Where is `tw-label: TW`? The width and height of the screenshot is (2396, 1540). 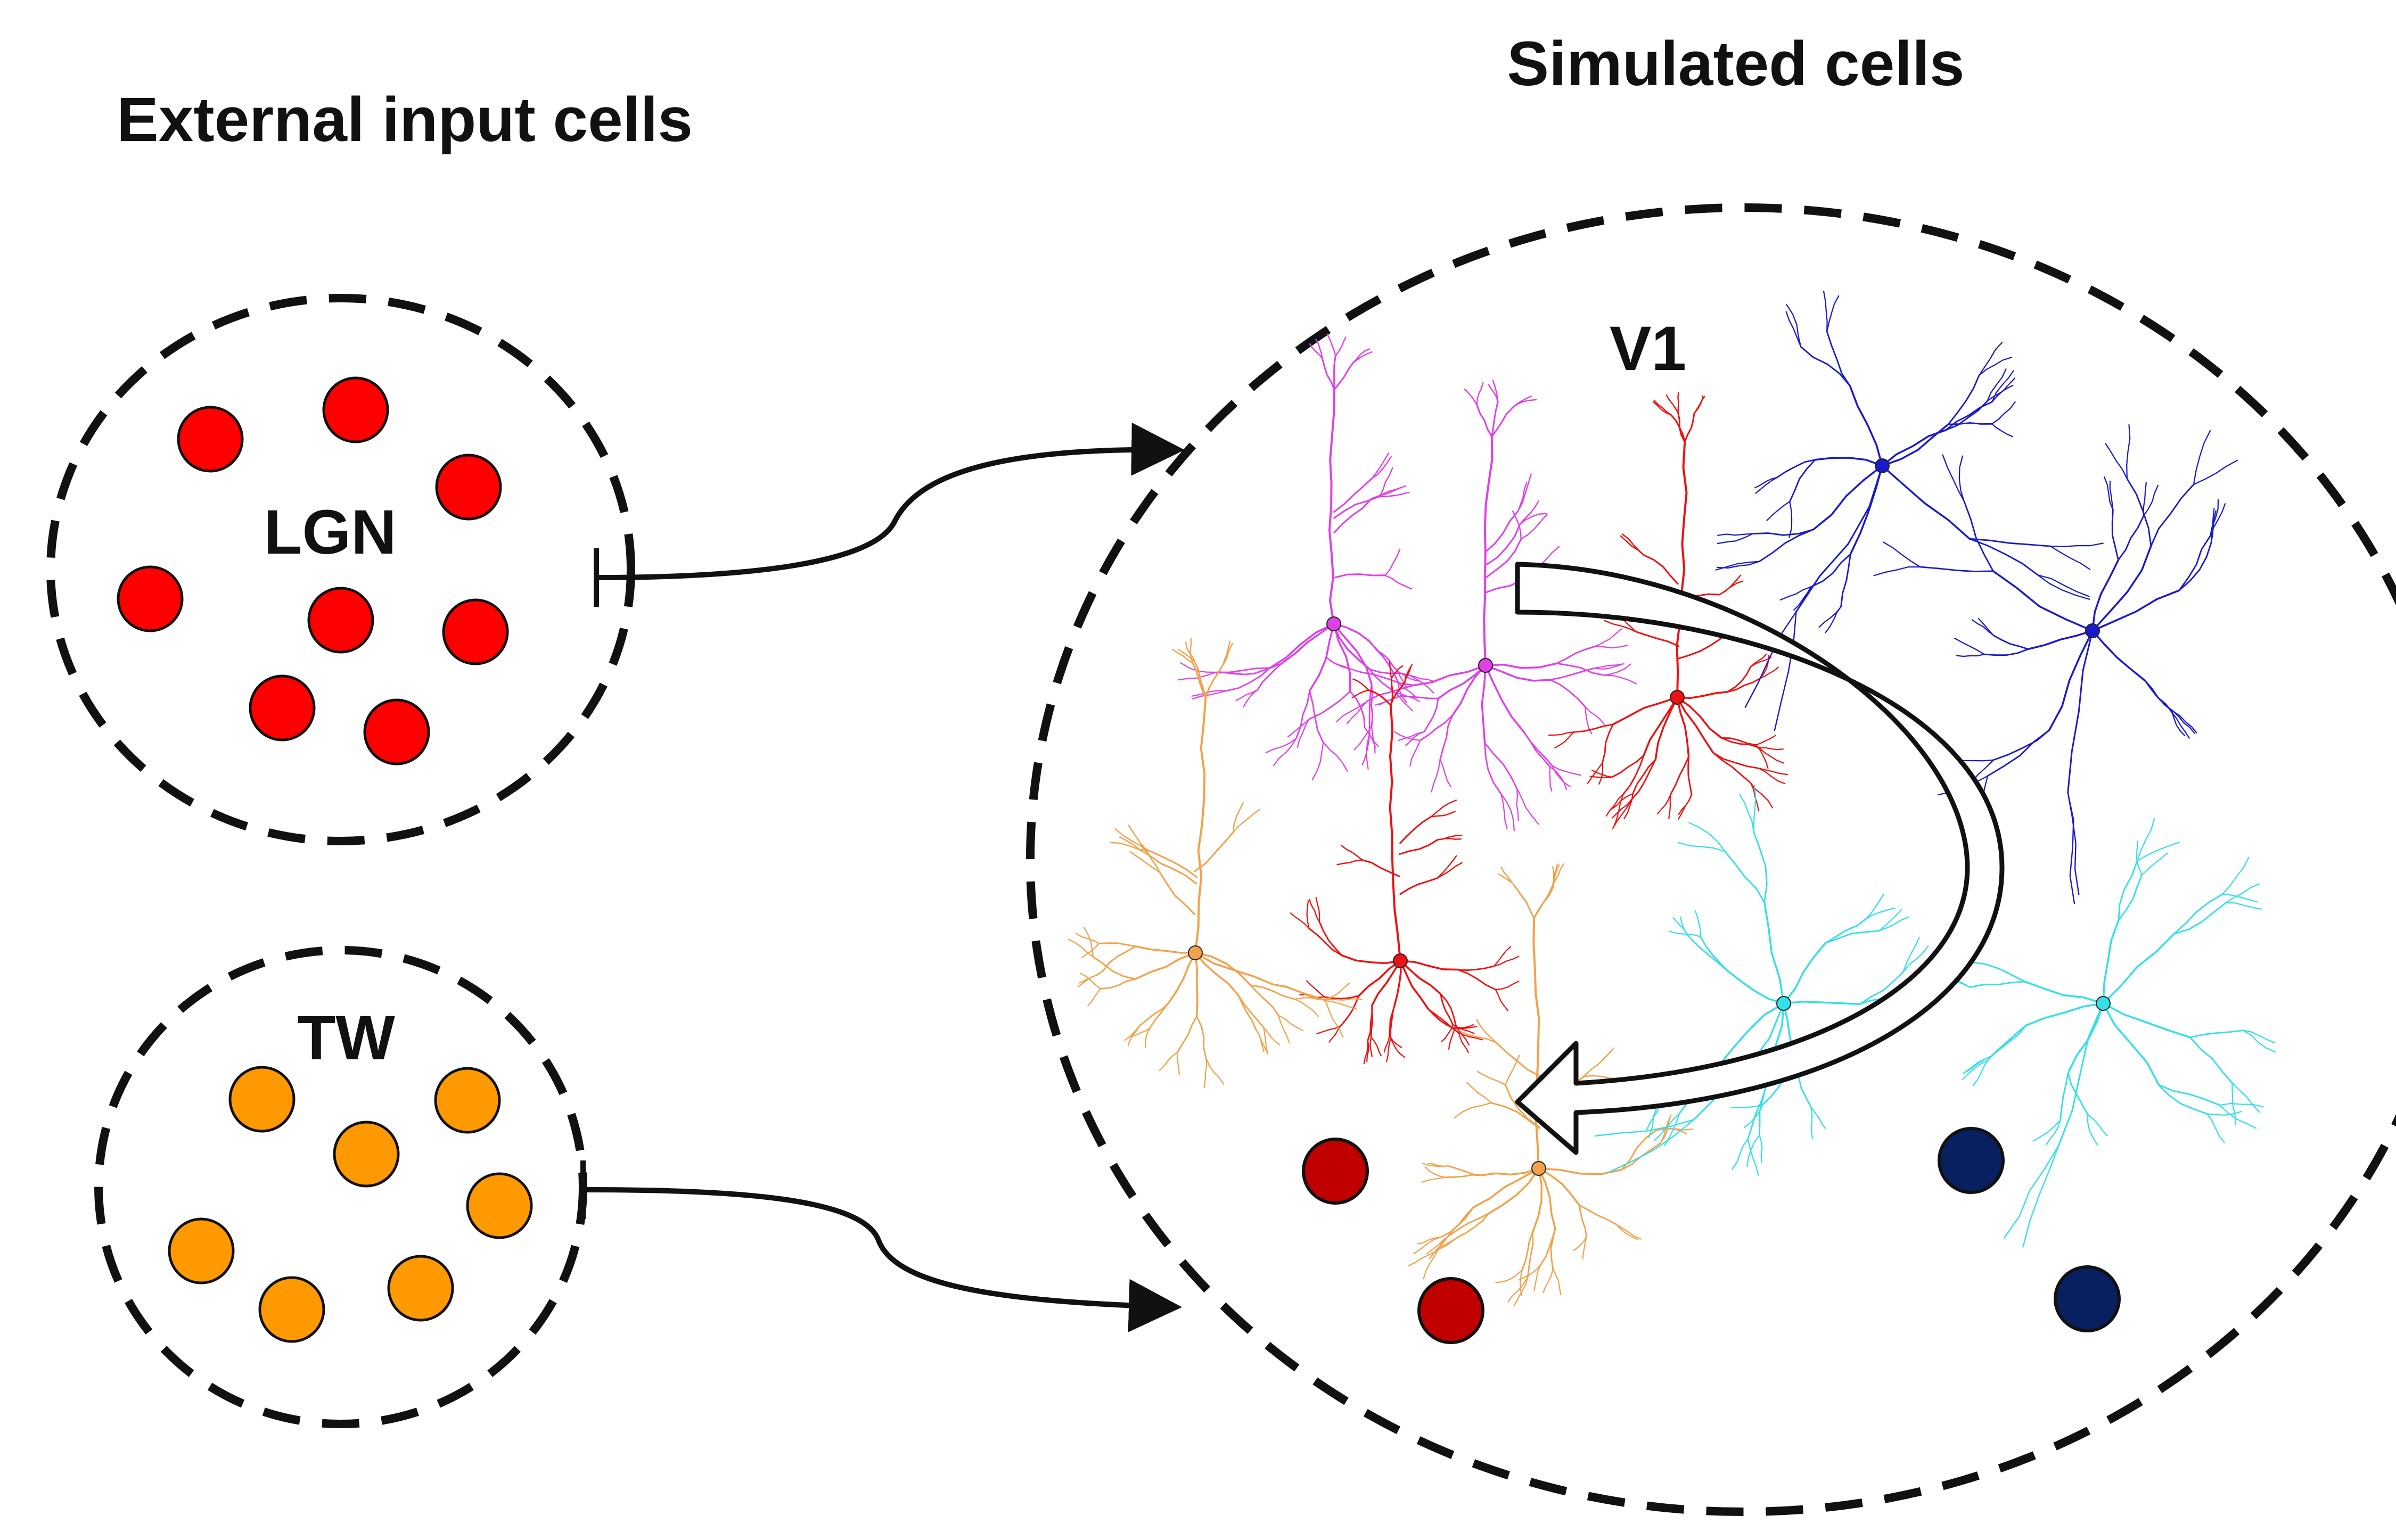 tw-label: TW is located at coordinates (346, 1038).